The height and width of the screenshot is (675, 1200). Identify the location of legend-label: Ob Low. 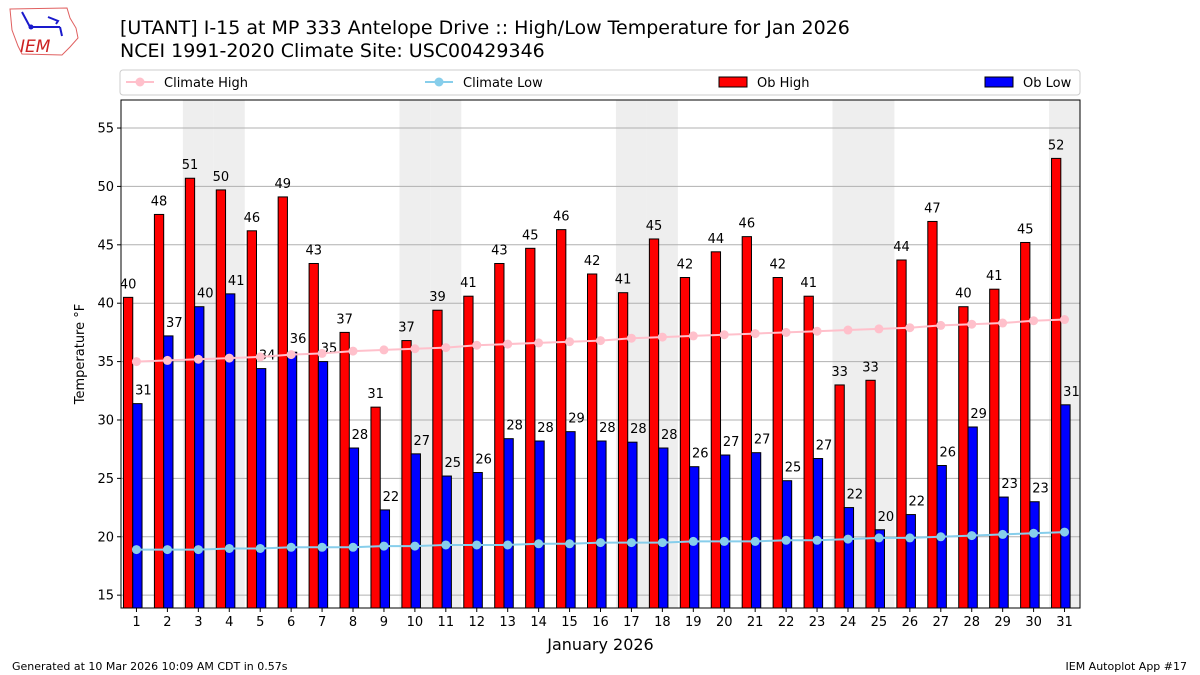
(1047, 83).